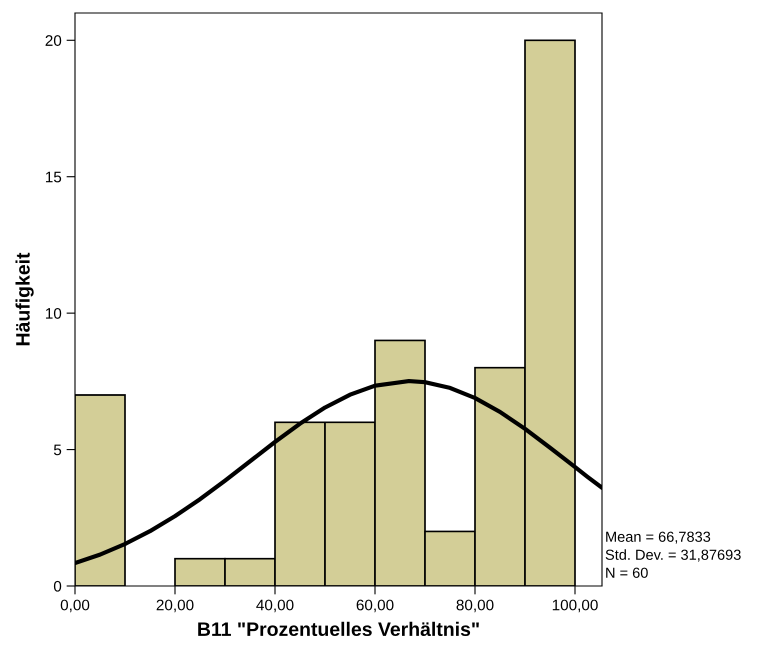 The image size is (769, 653). What do you see at coordinates (54, 40) in the screenshot?
I see `y-tick-label: 20` at bounding box center [54, 40].